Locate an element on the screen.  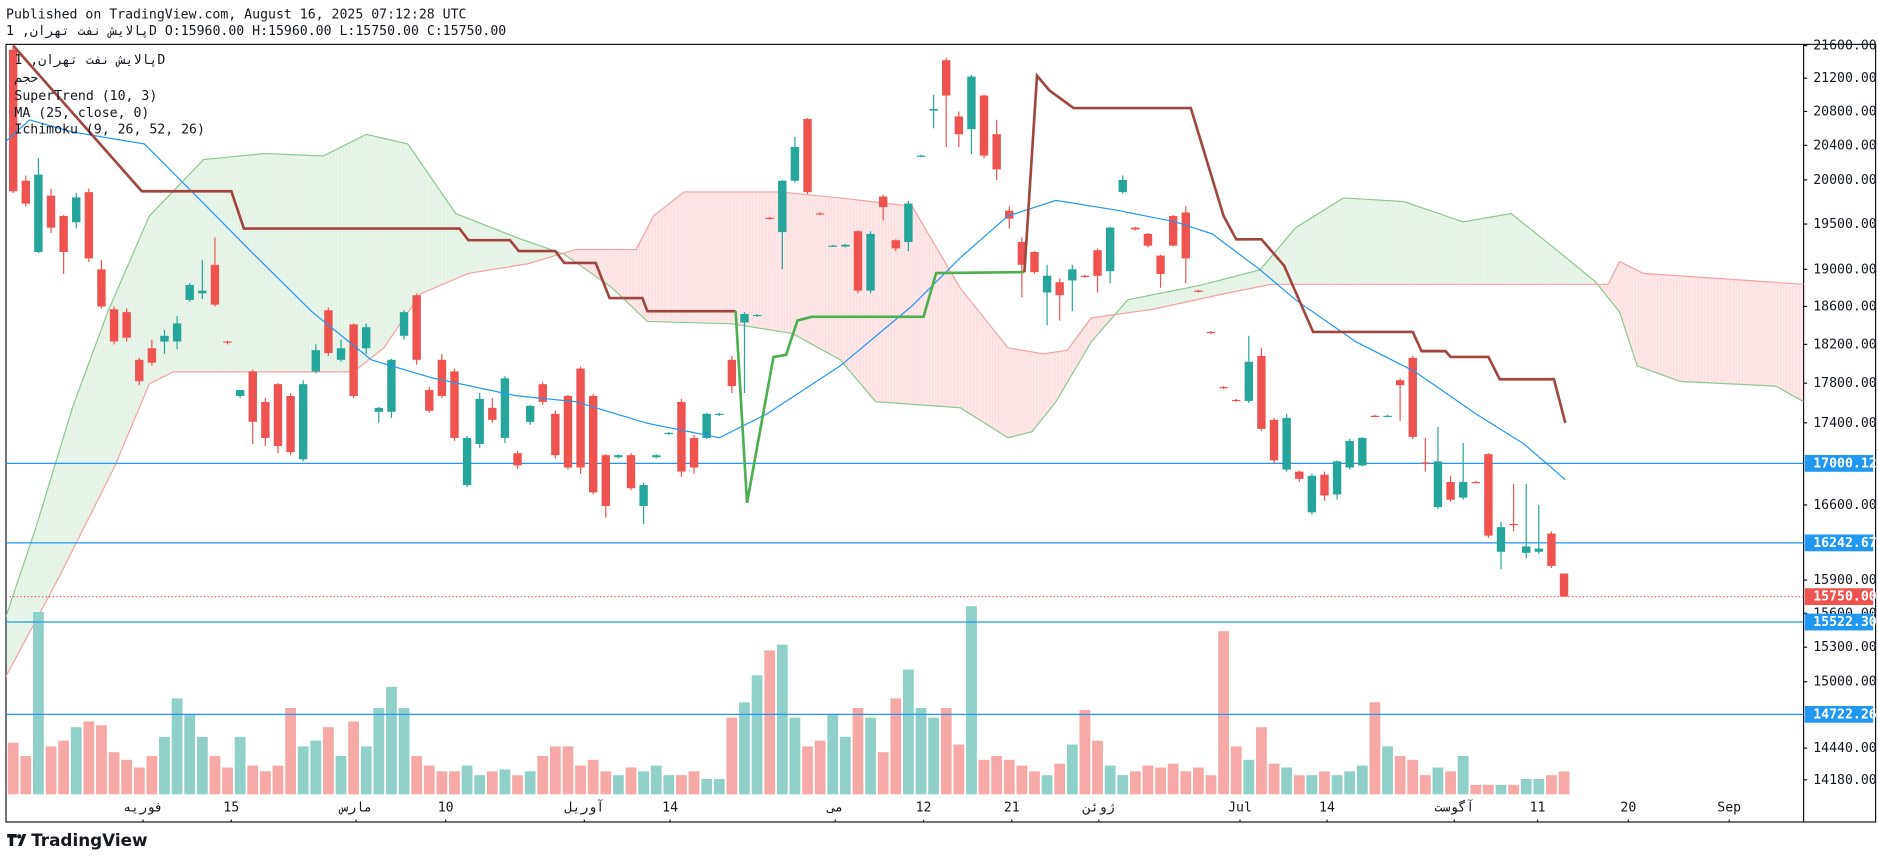
x-tick-label: 15 is located at coordinates (231, 808).